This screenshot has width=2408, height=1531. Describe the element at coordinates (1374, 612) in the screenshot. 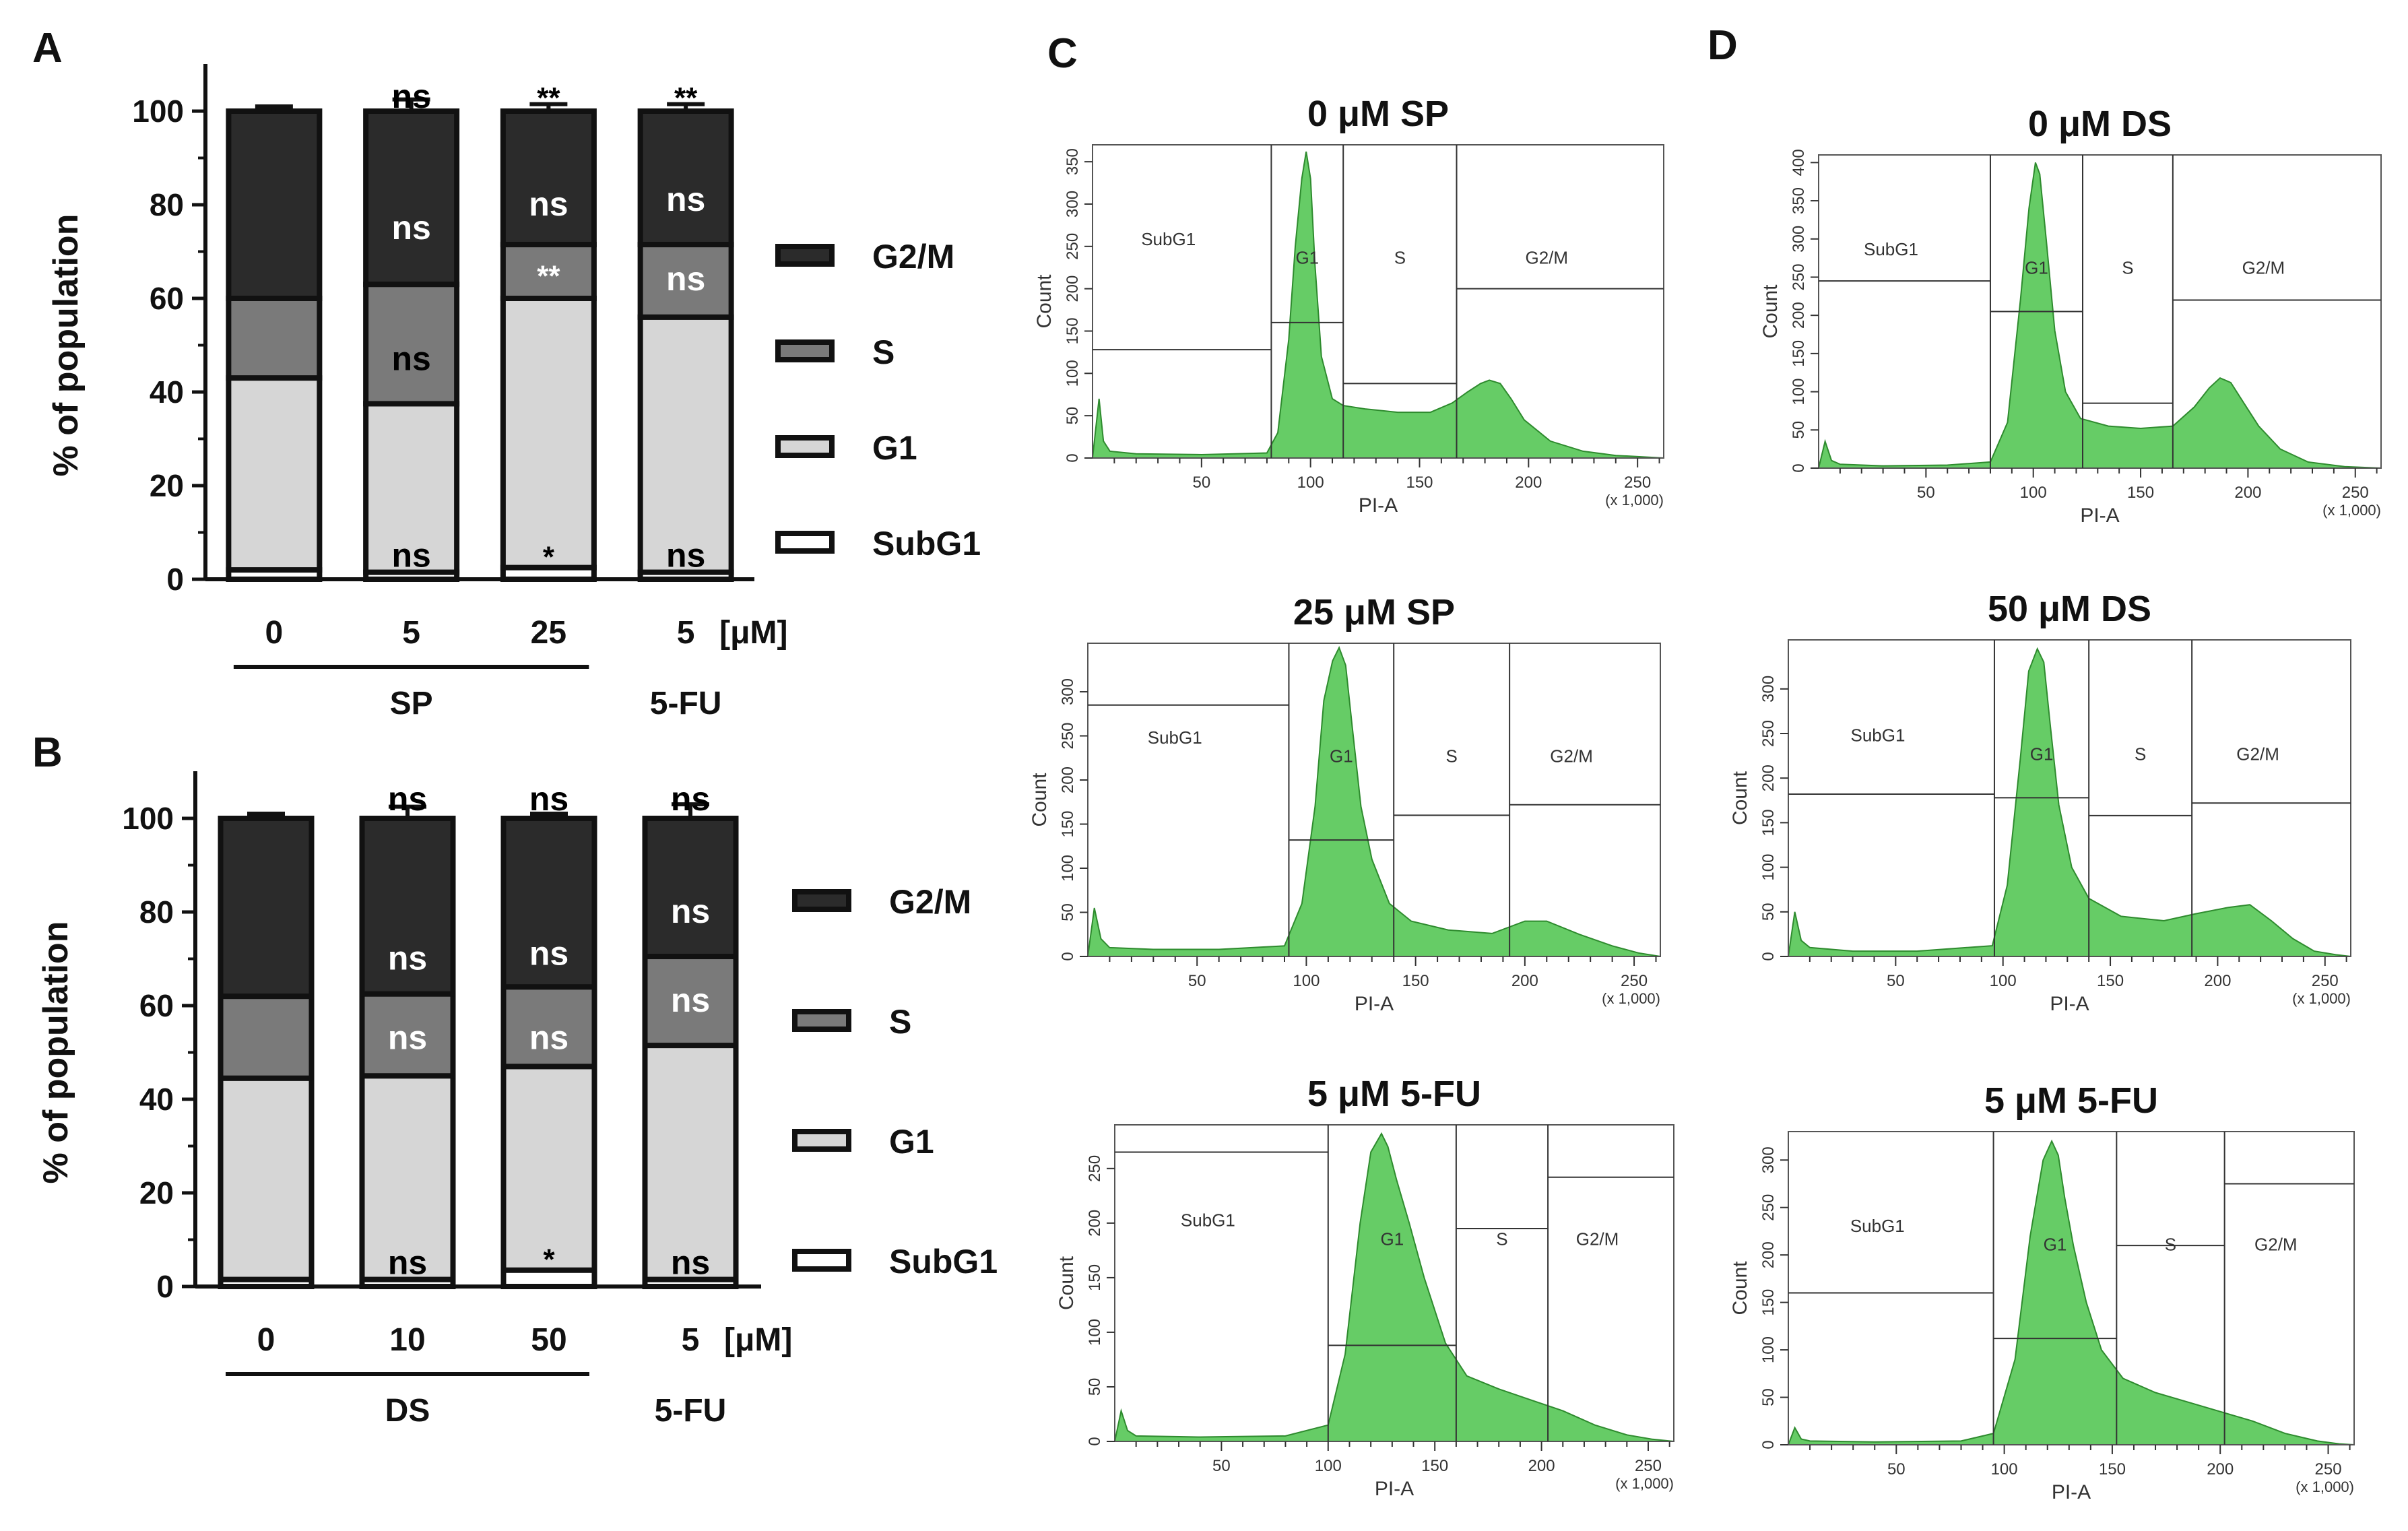

I see `histogram-title: 25 μM SP` at that location.